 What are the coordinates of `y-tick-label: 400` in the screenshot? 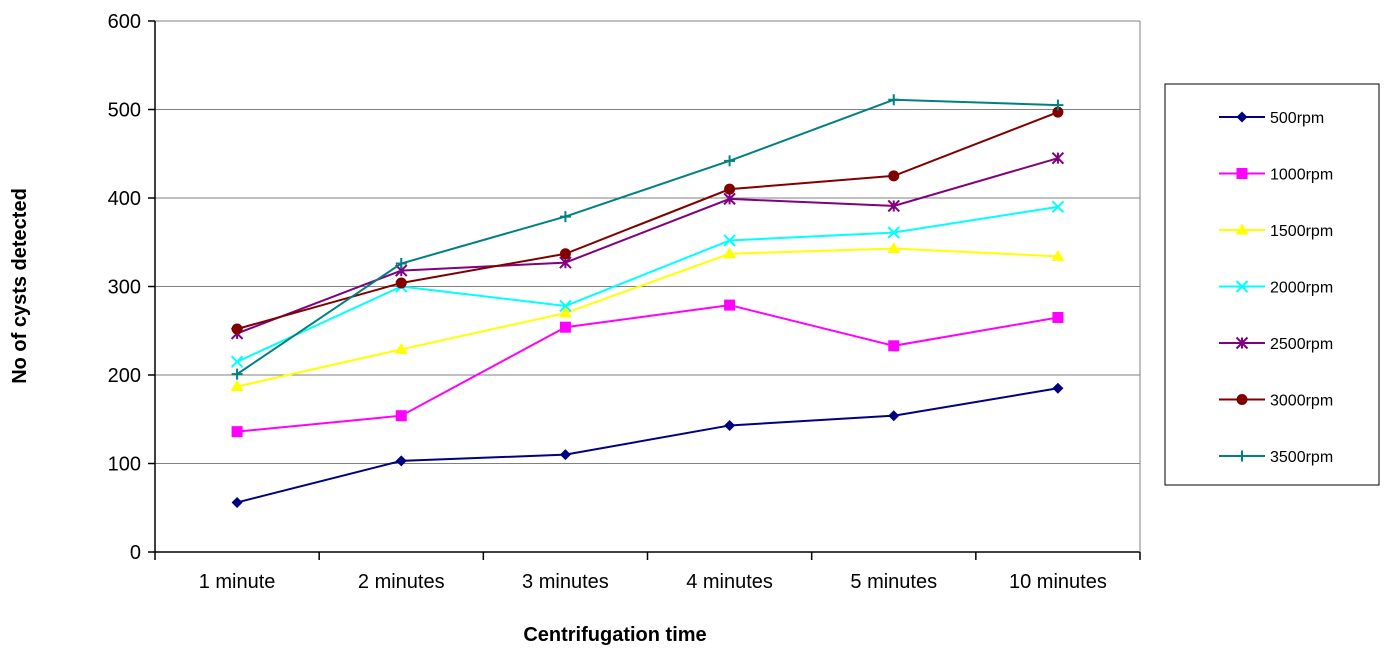 It's located at (124, 199).